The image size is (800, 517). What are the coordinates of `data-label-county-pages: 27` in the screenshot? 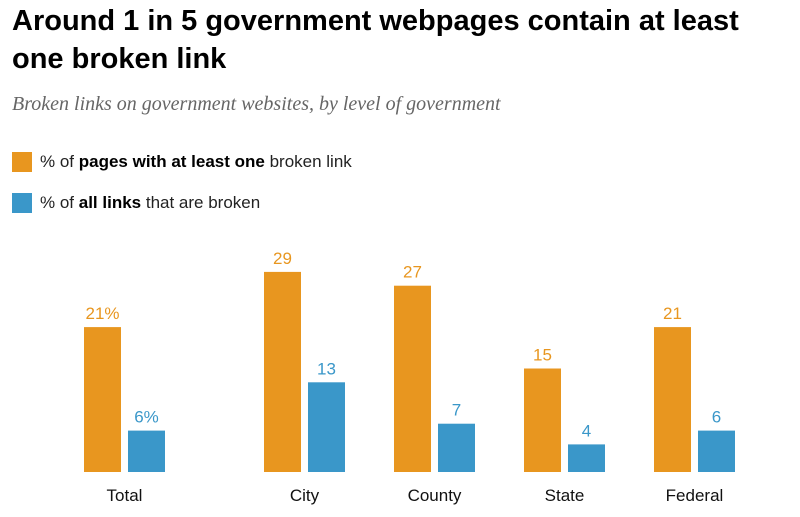 It's located at (412, 272).